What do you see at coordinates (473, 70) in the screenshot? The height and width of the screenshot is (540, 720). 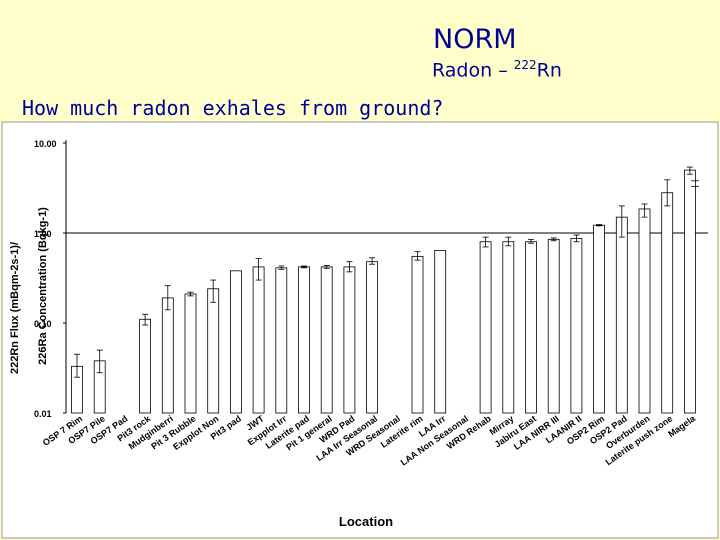 I see `subtitle-prefix: Radon –` at bounding box center [473, 70].